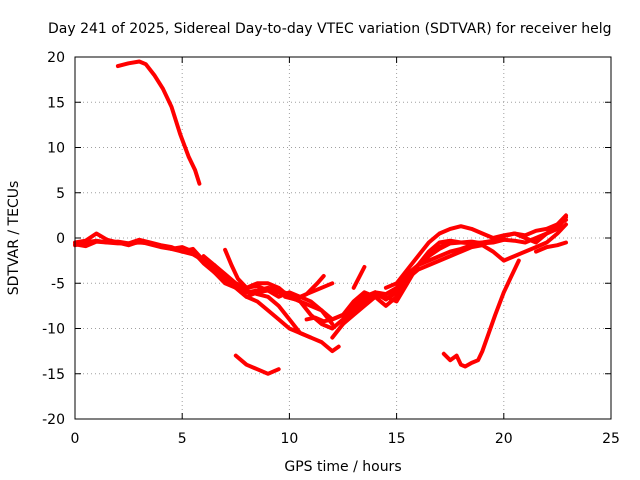 This screenshot has height=480, width=640. I want to click on x-tick-label: 10, so click(289, 439).